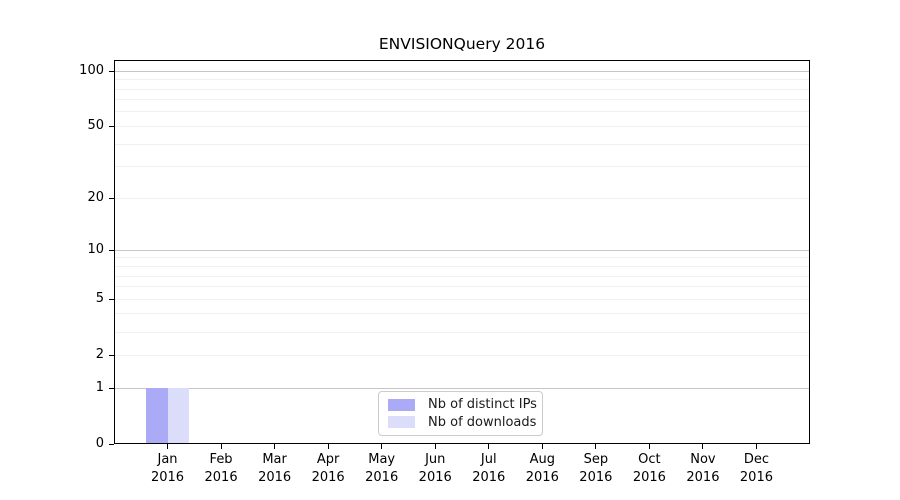  I want to click on legend: Nb of distinct IPs Nb of downloads, so click(460, 413).